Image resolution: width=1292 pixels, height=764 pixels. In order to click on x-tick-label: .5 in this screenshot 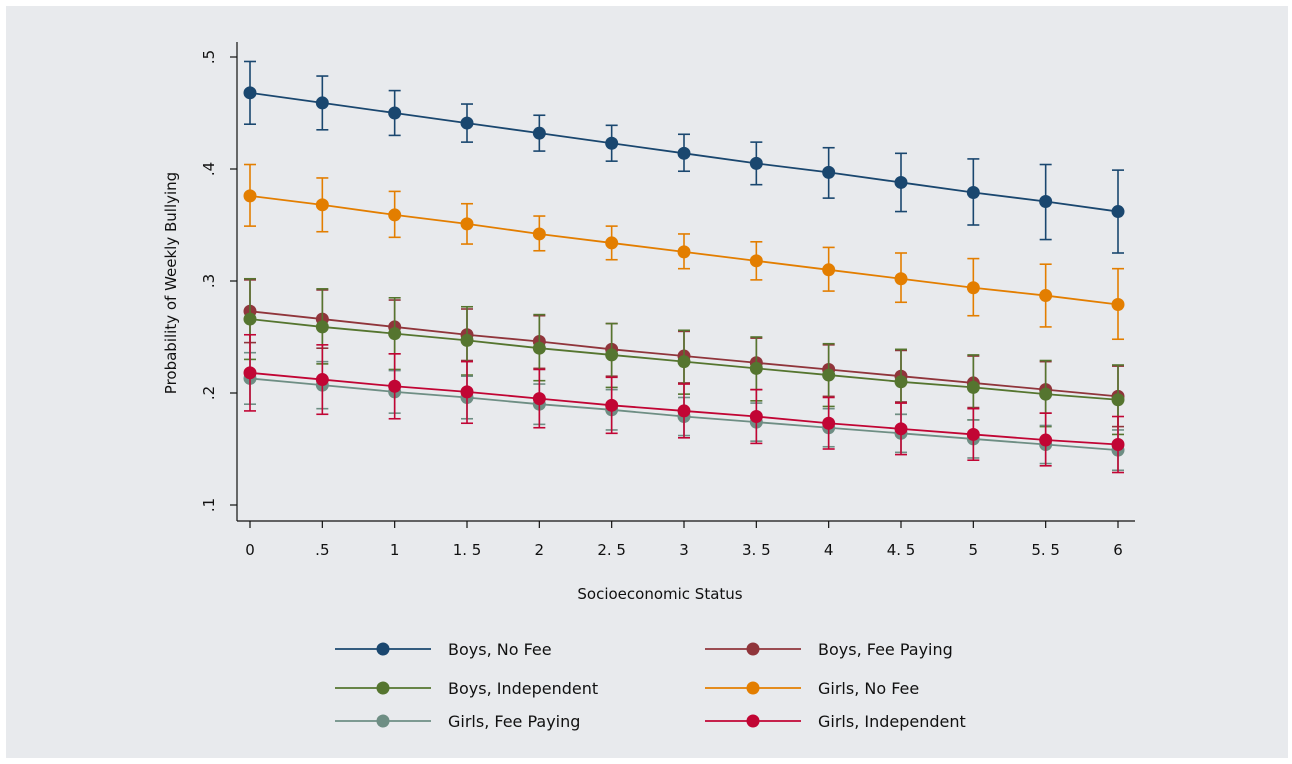, I will do `click(322, 550)`.